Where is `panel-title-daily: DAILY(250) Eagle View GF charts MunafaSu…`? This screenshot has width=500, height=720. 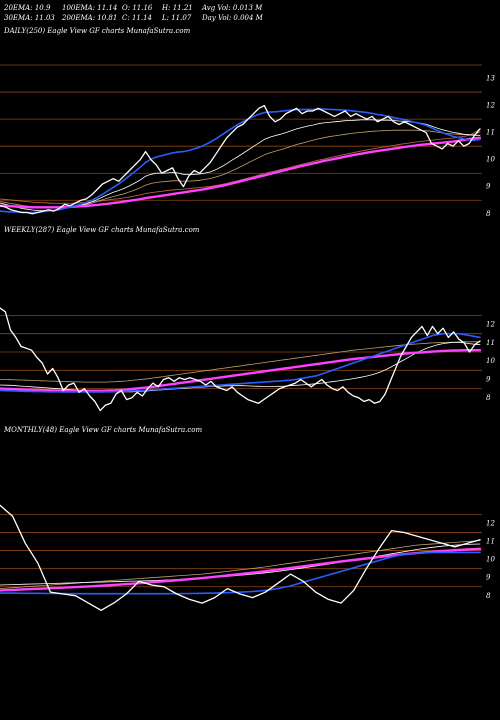
panel-title-daily: DAILY(250) Eagle View GF charts MunafaSu… is located at coordinates (97, 31).